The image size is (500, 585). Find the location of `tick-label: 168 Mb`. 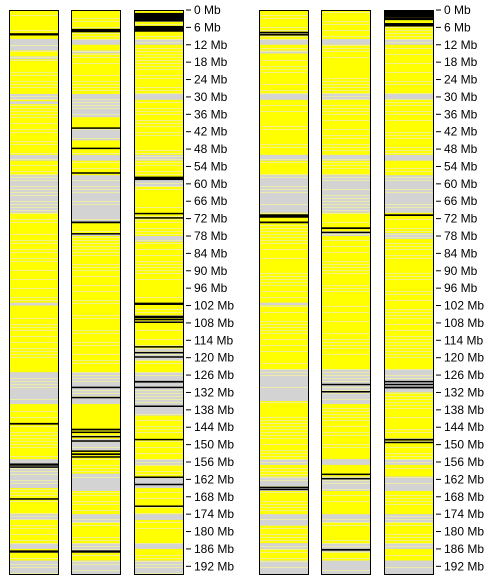

tick-label: 168 Mb is located at coordinates (214, 497).